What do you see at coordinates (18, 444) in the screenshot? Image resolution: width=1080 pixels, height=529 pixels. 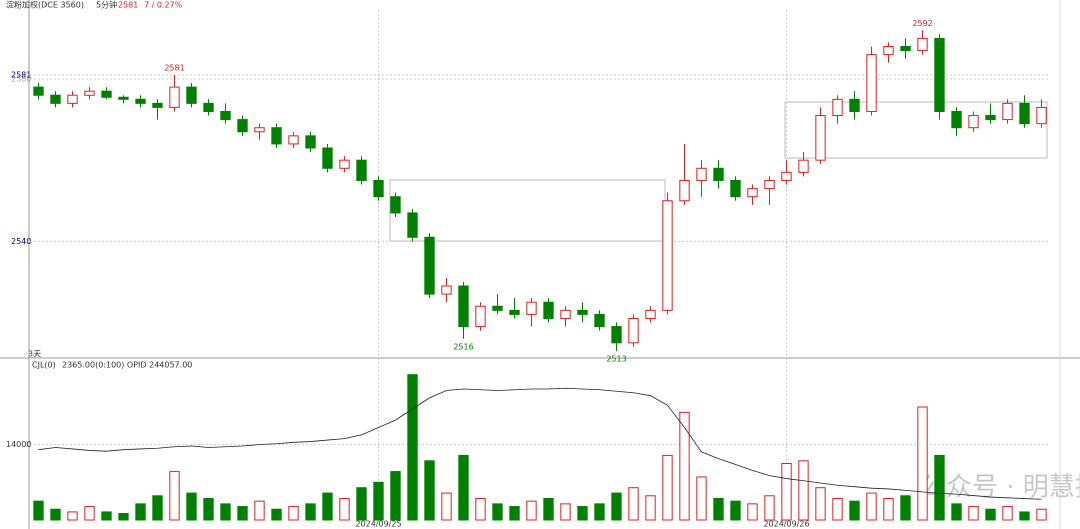 I see `v-tick-label: 14000` at bounding box center [18, 444].